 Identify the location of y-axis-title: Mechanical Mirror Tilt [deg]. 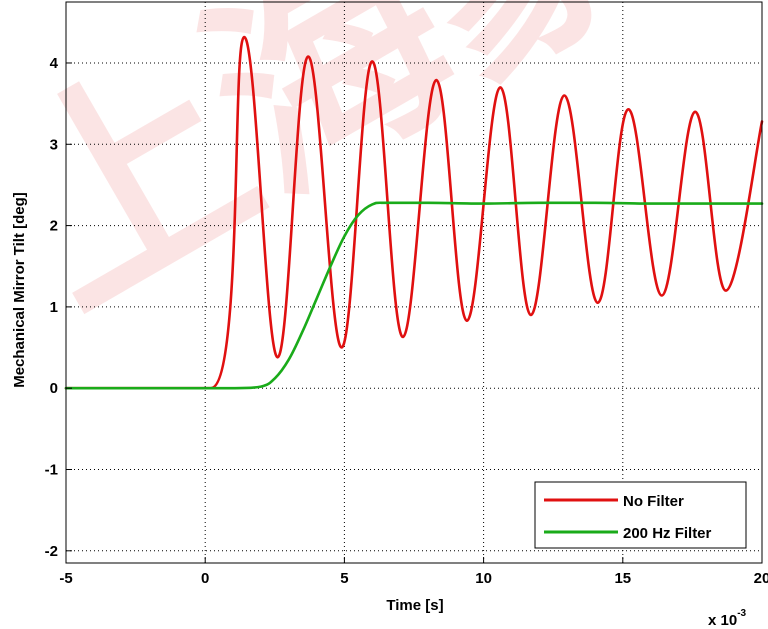
(19, 290).